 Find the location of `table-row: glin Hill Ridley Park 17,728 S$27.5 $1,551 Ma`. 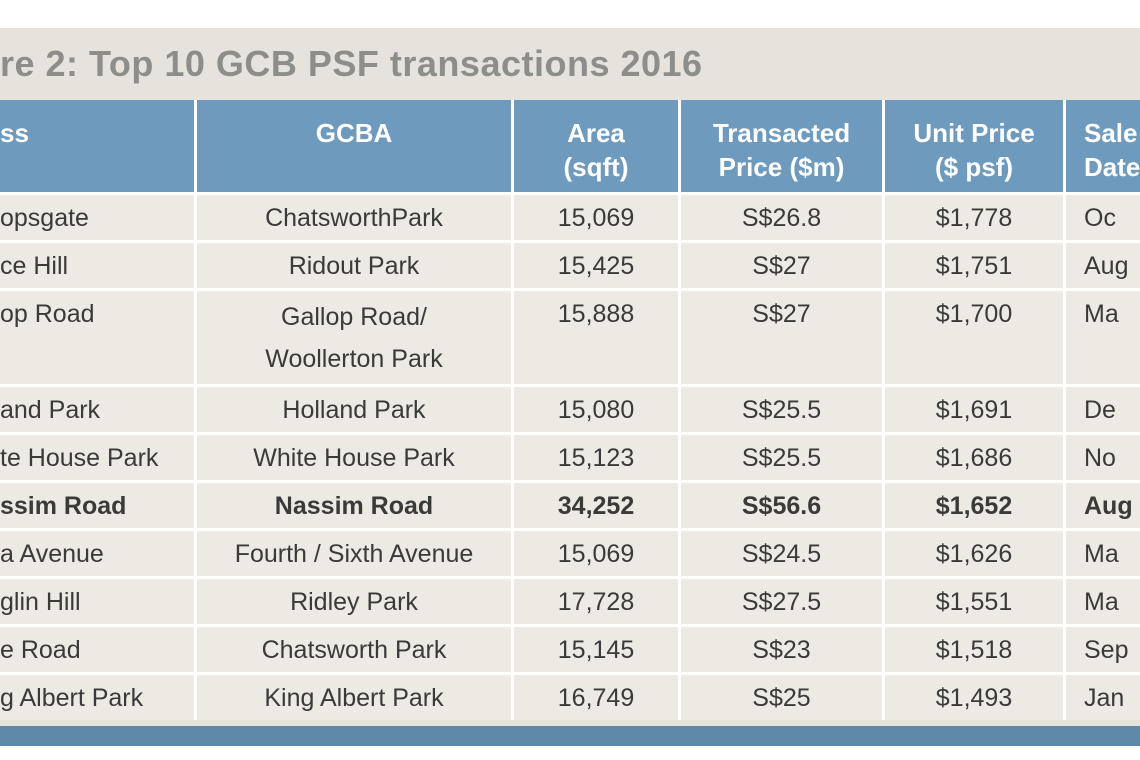

table-row: glin Hill Ridley Park 17,728 S$27.5 $1,551 Ma is located at coordinates (570, 601).